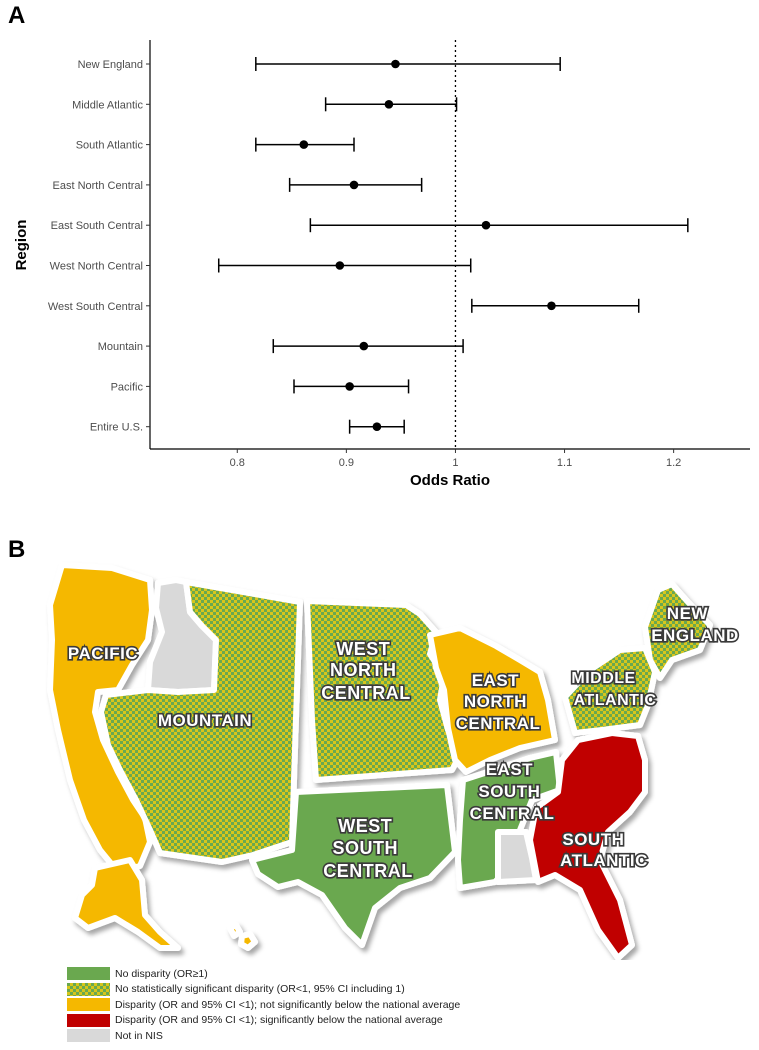  I want to click on x-tick-label: 1.2, so click(673, 463).